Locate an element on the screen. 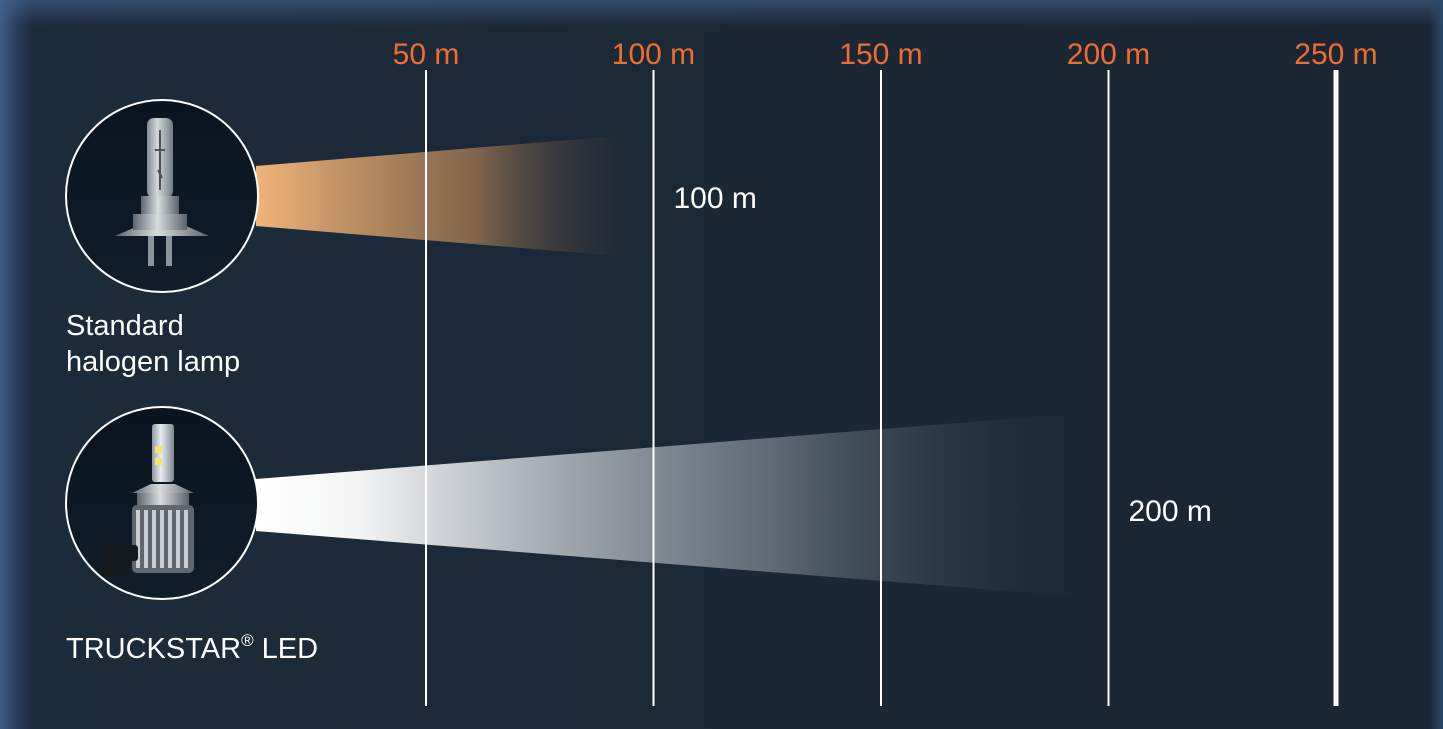  background-edge is located at coordinates (1436, 364).